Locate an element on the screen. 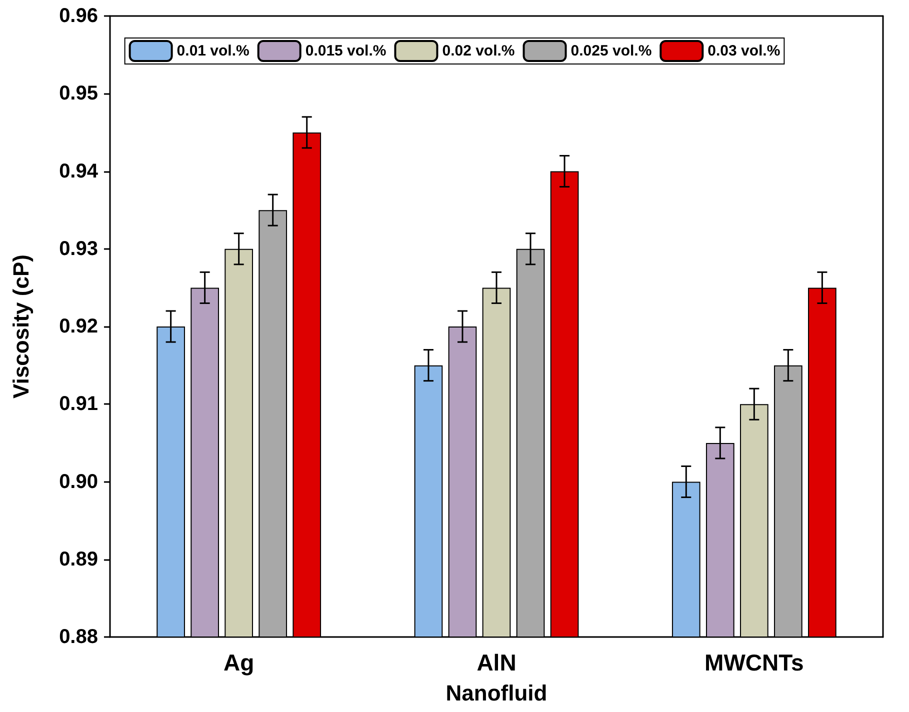 The width and height of the screenshot is (909, 712). y-tick-label: 0.92 is located at coordinates (78, 327).